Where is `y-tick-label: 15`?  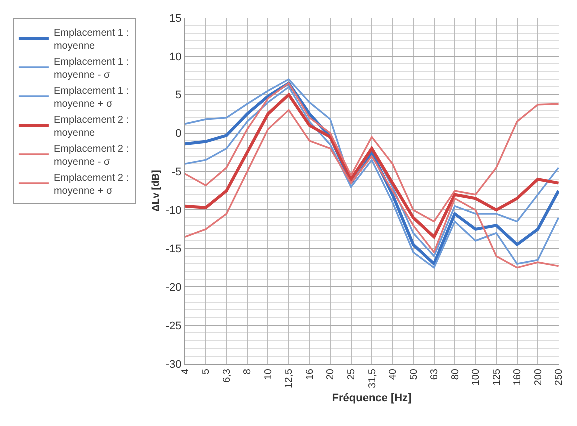 y-tick-label: 15 is located at coordinates (176, 18).